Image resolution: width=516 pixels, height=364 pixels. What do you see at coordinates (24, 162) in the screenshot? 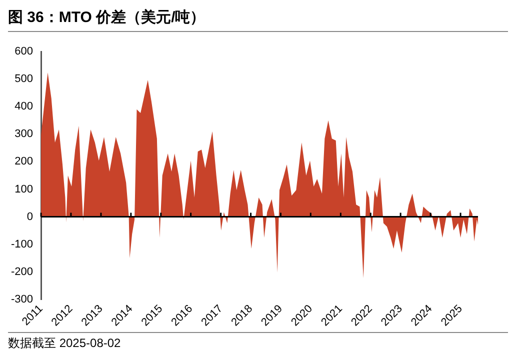
I see `y-tick-label: 200` at bounding box center [24, 162].